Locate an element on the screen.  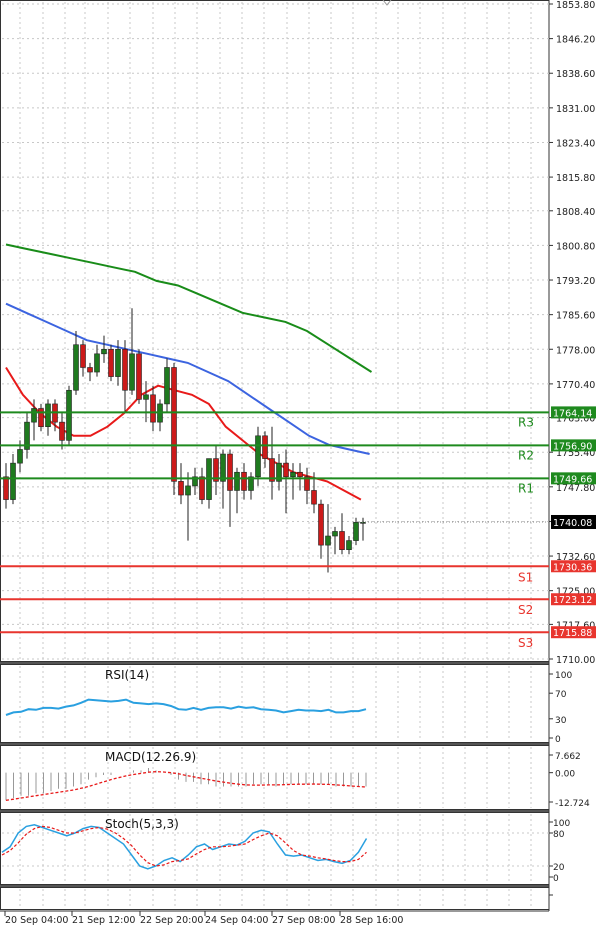
ma-green-line is located at coordinates (189, 308).